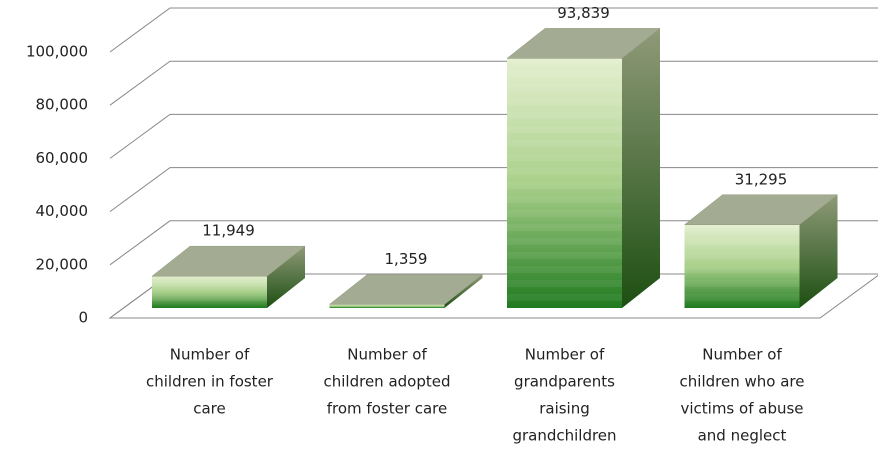 The image size is (878, 452). Describe the element at coordinates (387, 382) in the screenshot. I see `x-tick-label: children adopted` at that location.